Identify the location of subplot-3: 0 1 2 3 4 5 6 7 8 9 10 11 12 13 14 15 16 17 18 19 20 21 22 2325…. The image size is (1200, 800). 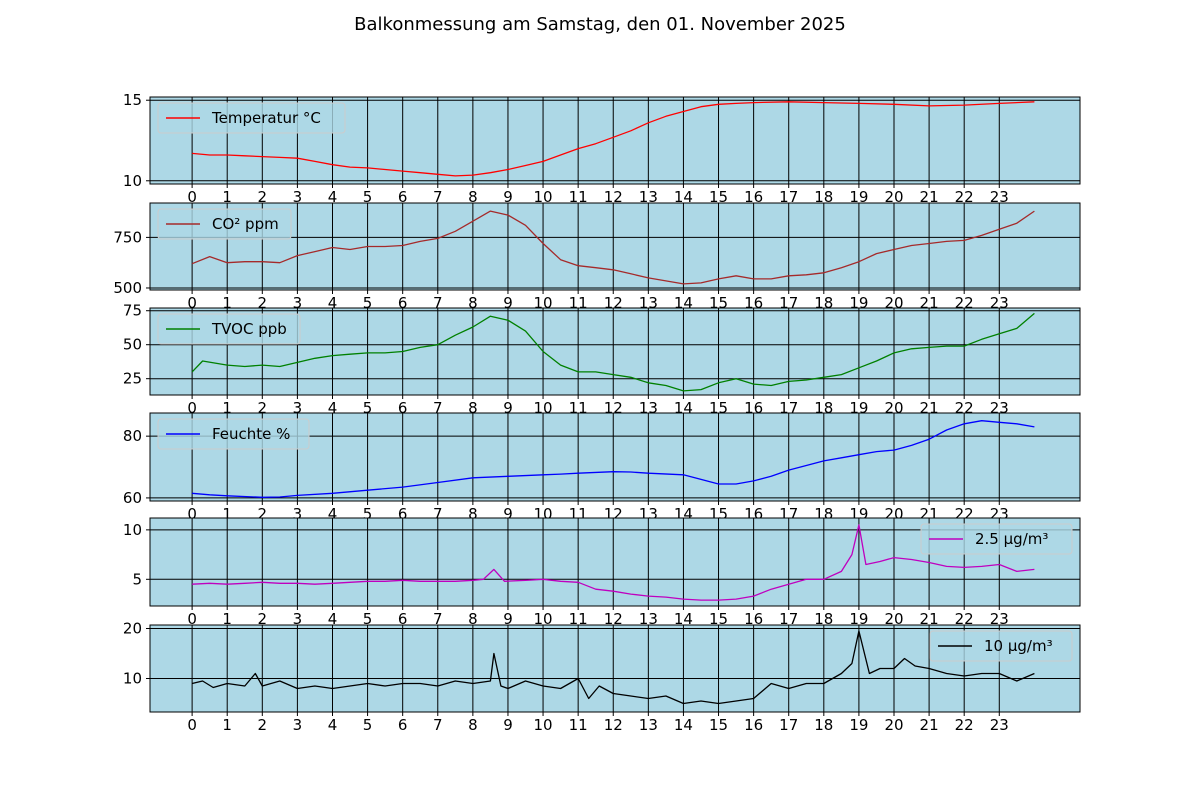
(602, 359).